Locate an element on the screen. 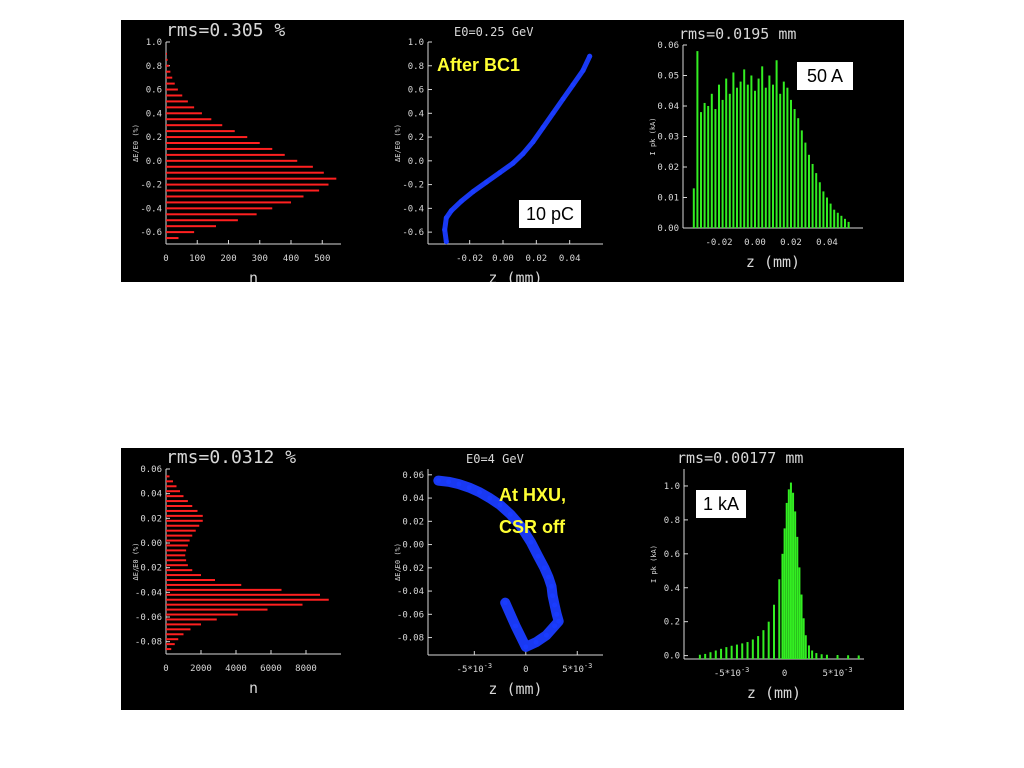 The width and height of the screenshot is (1024, 768). top-right-xtick-label: 0.00 is located at coordinates (755, 243).